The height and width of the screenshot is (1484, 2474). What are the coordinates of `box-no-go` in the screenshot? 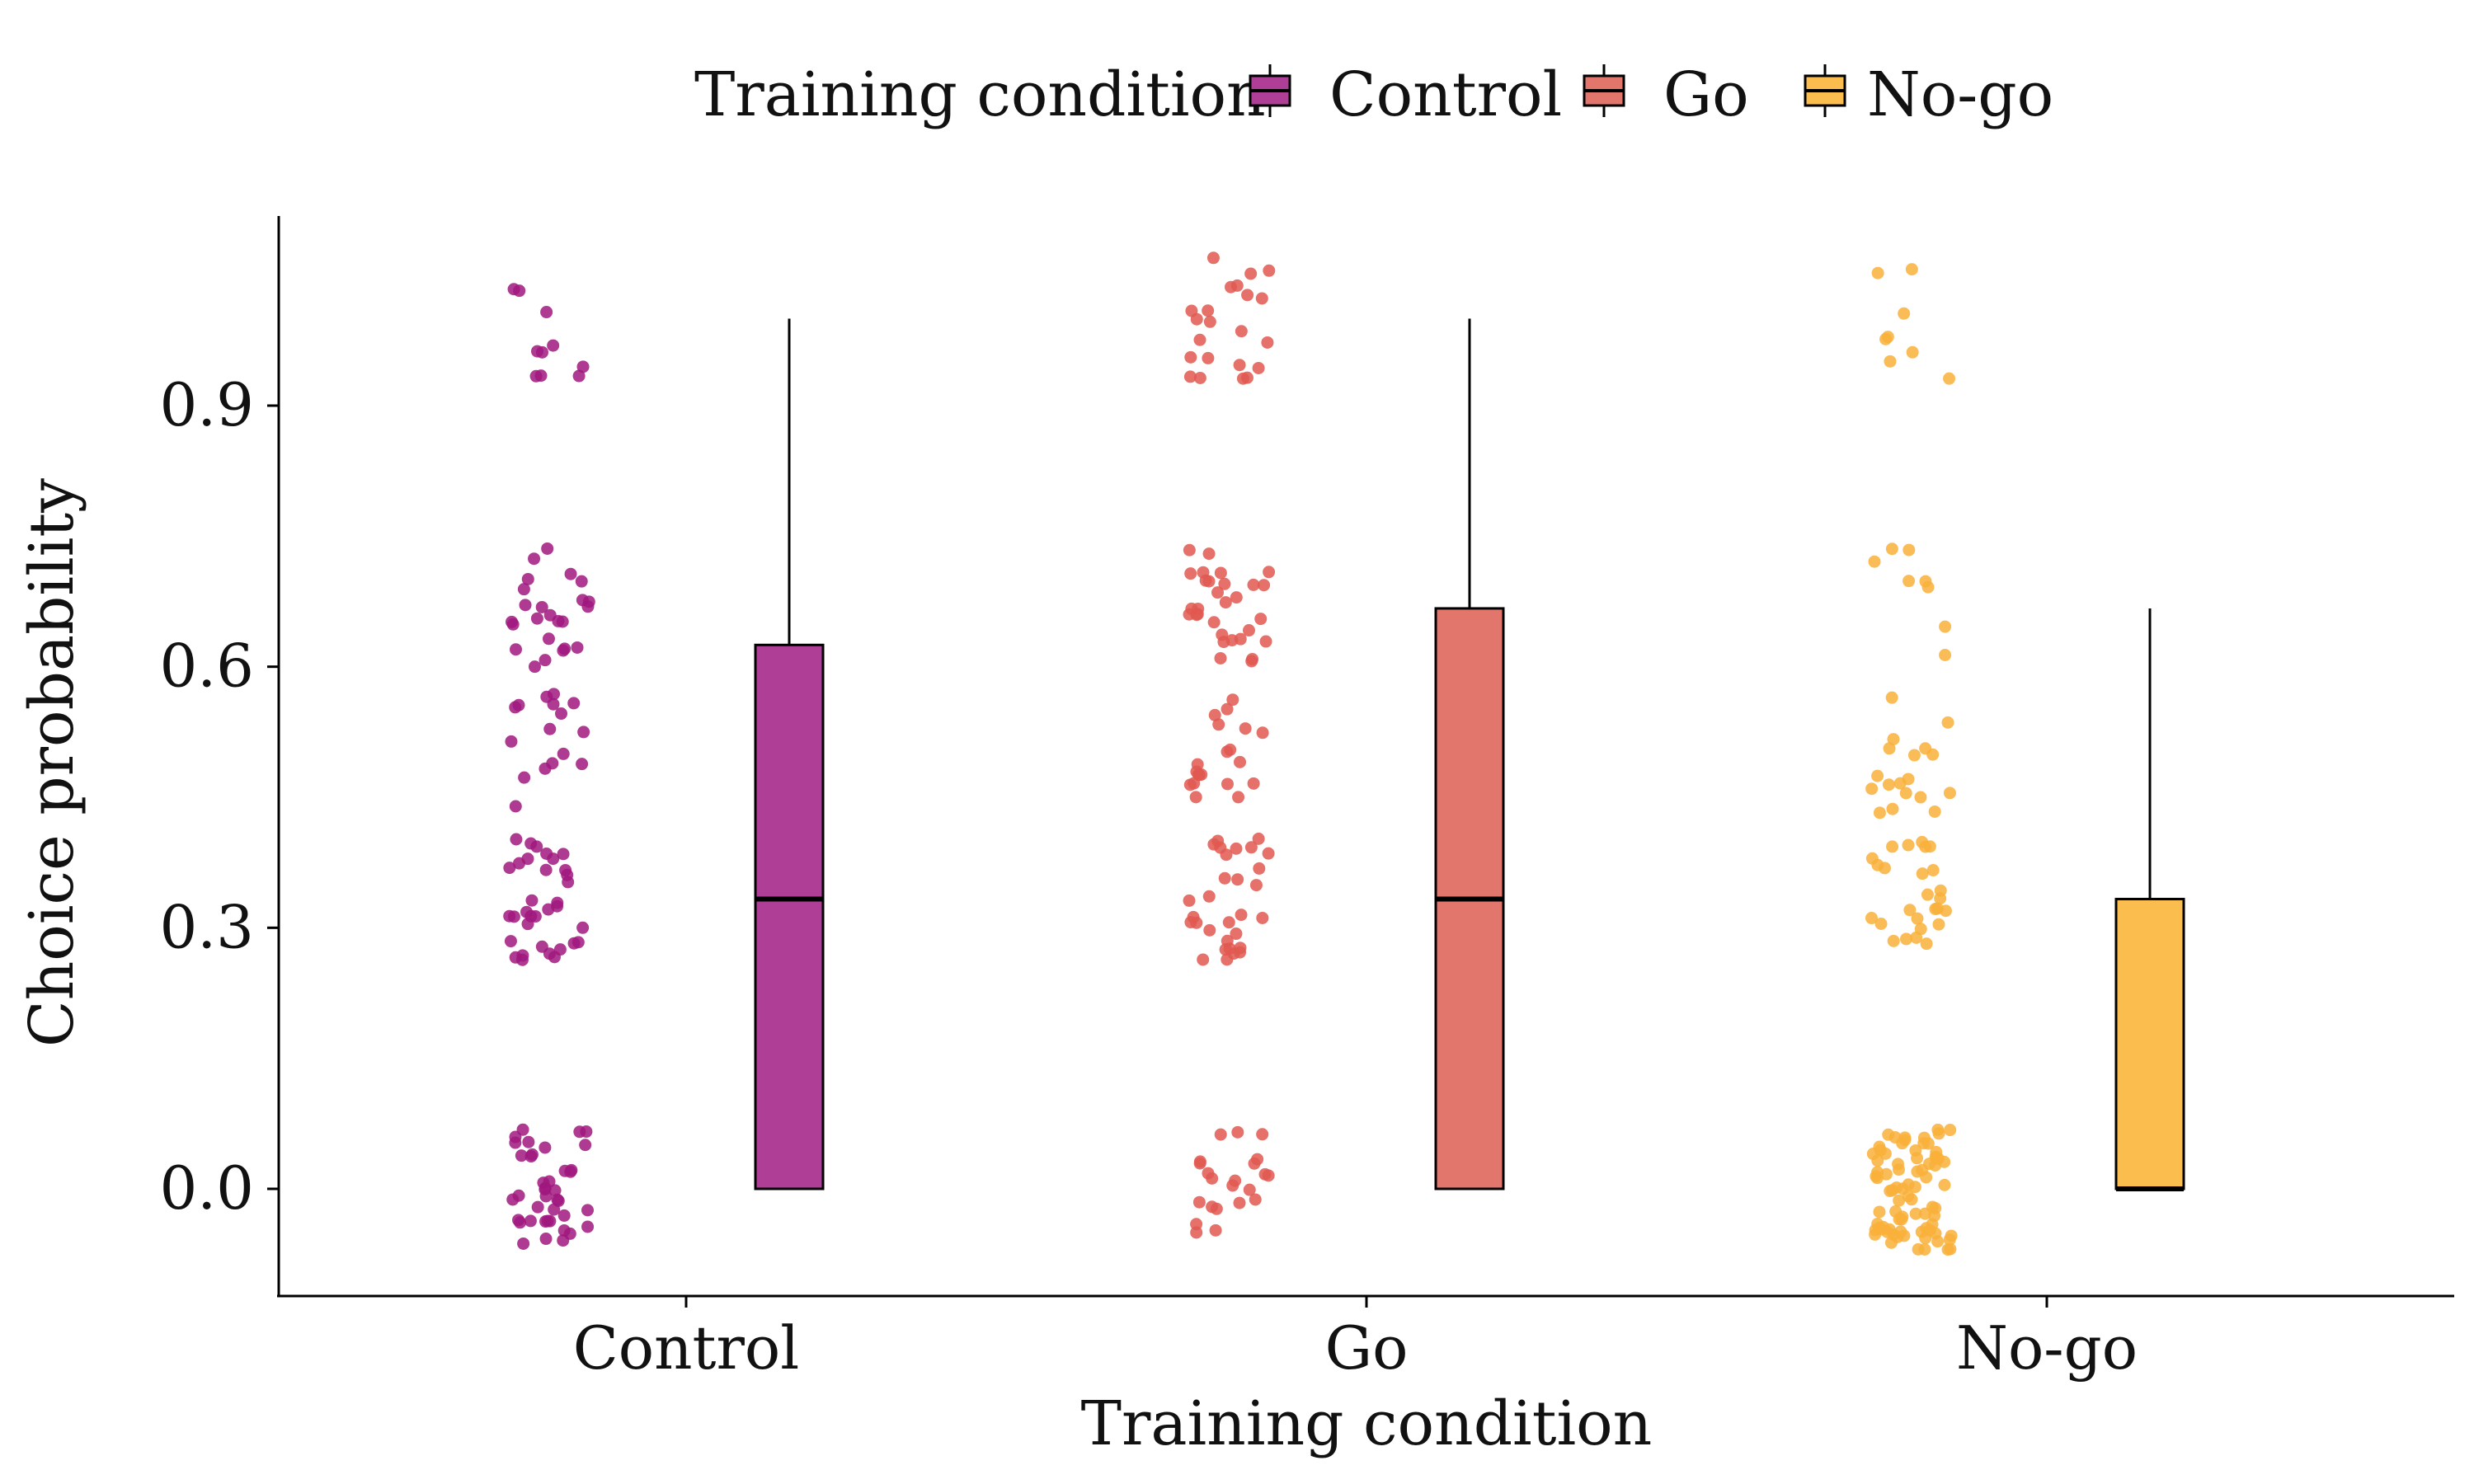 It's located at (2149, 899).